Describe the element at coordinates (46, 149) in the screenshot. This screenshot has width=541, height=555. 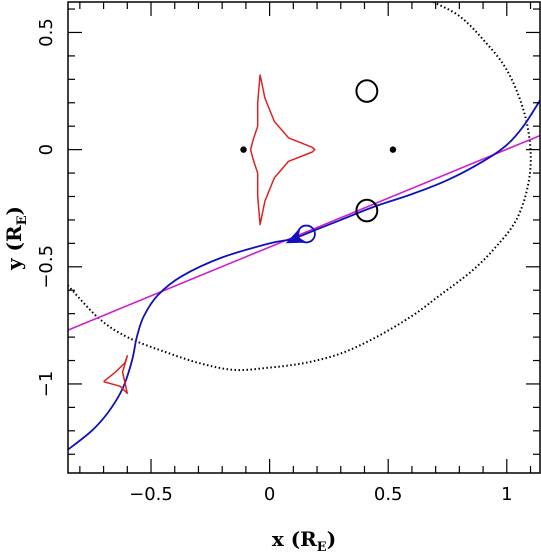
I see `y-tick-label: 0` at that location.